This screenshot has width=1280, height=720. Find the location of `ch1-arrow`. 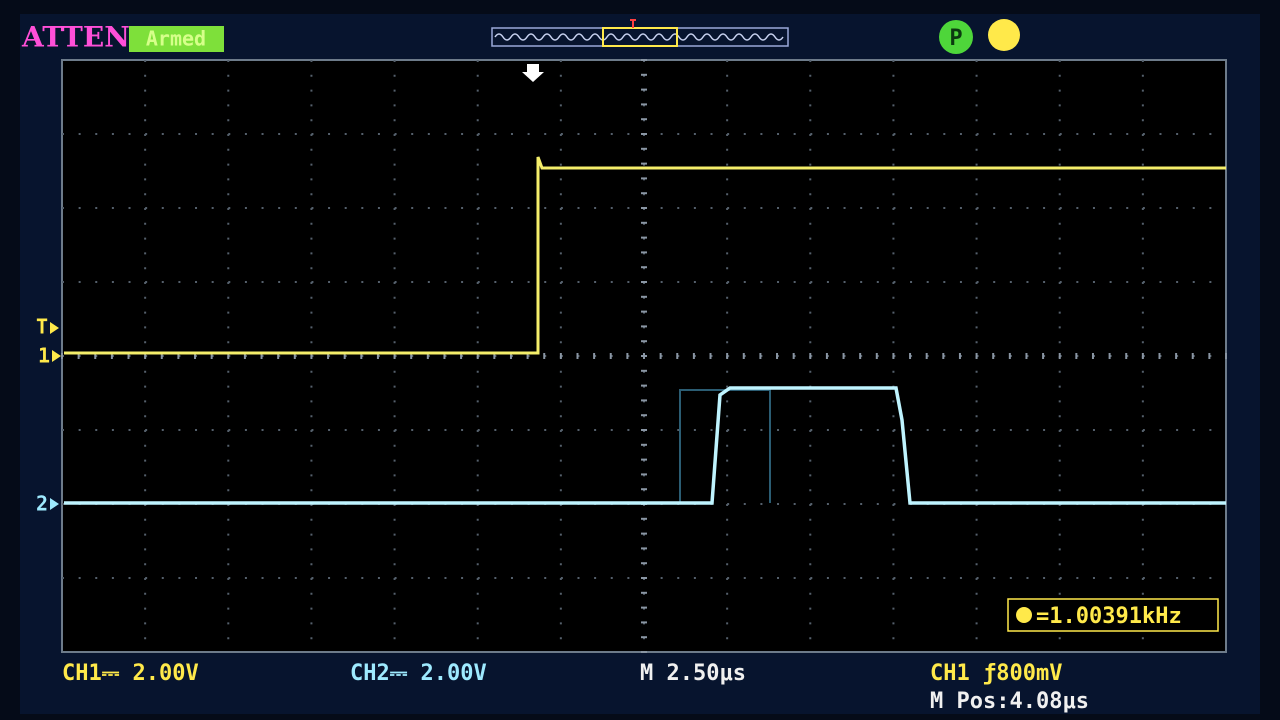

ch1-arrow is located at coordinates (56, 356).